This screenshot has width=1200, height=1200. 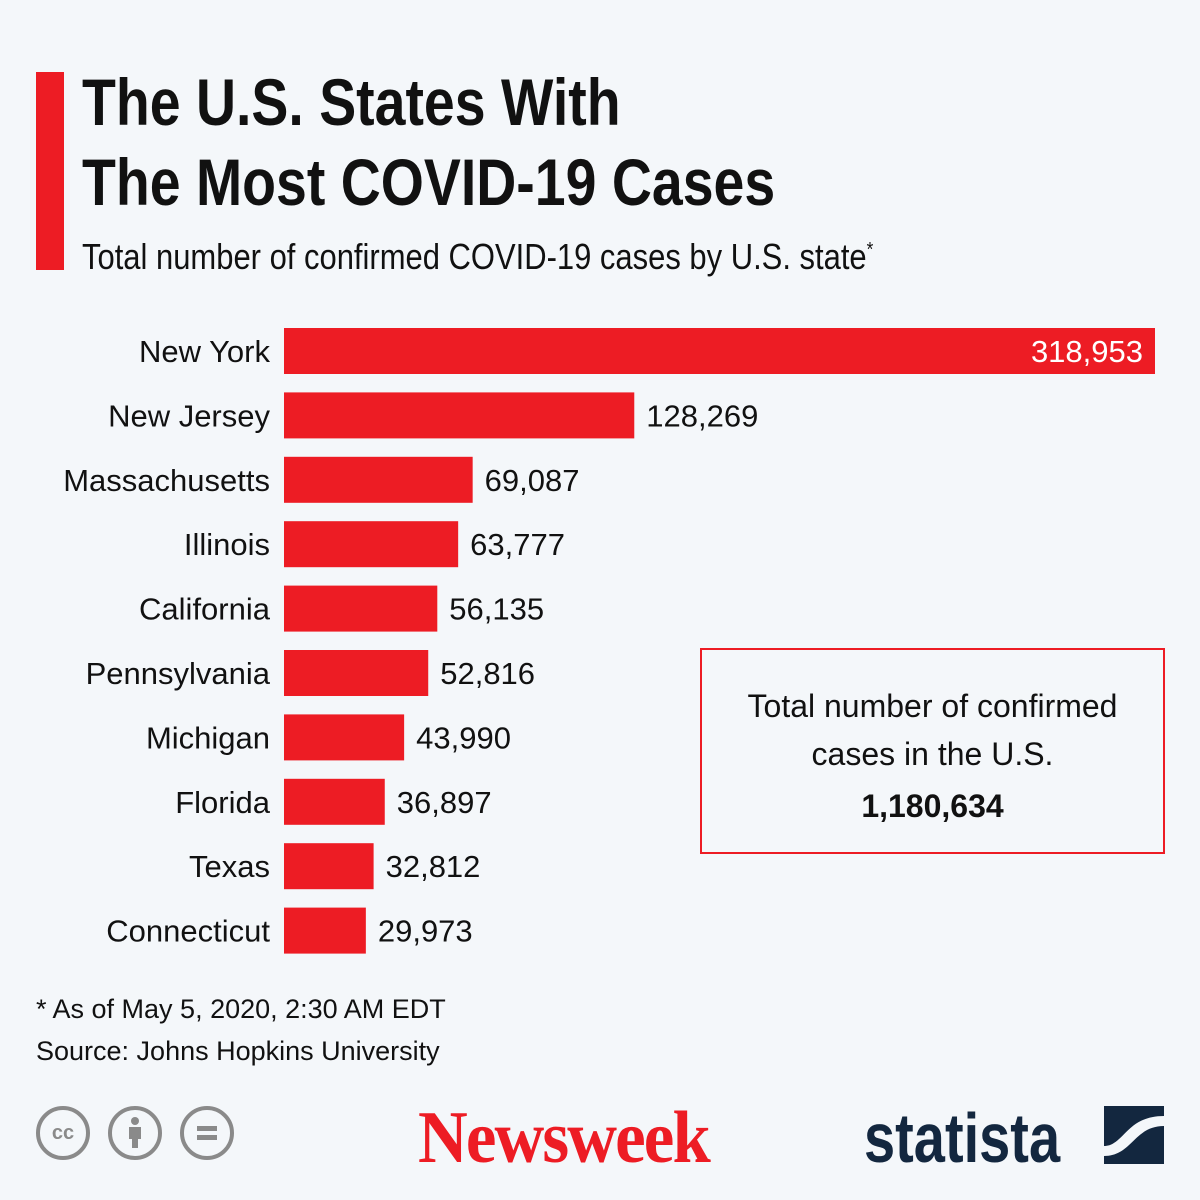 I want to click on category-label: New York, so click(x=204, y=351).